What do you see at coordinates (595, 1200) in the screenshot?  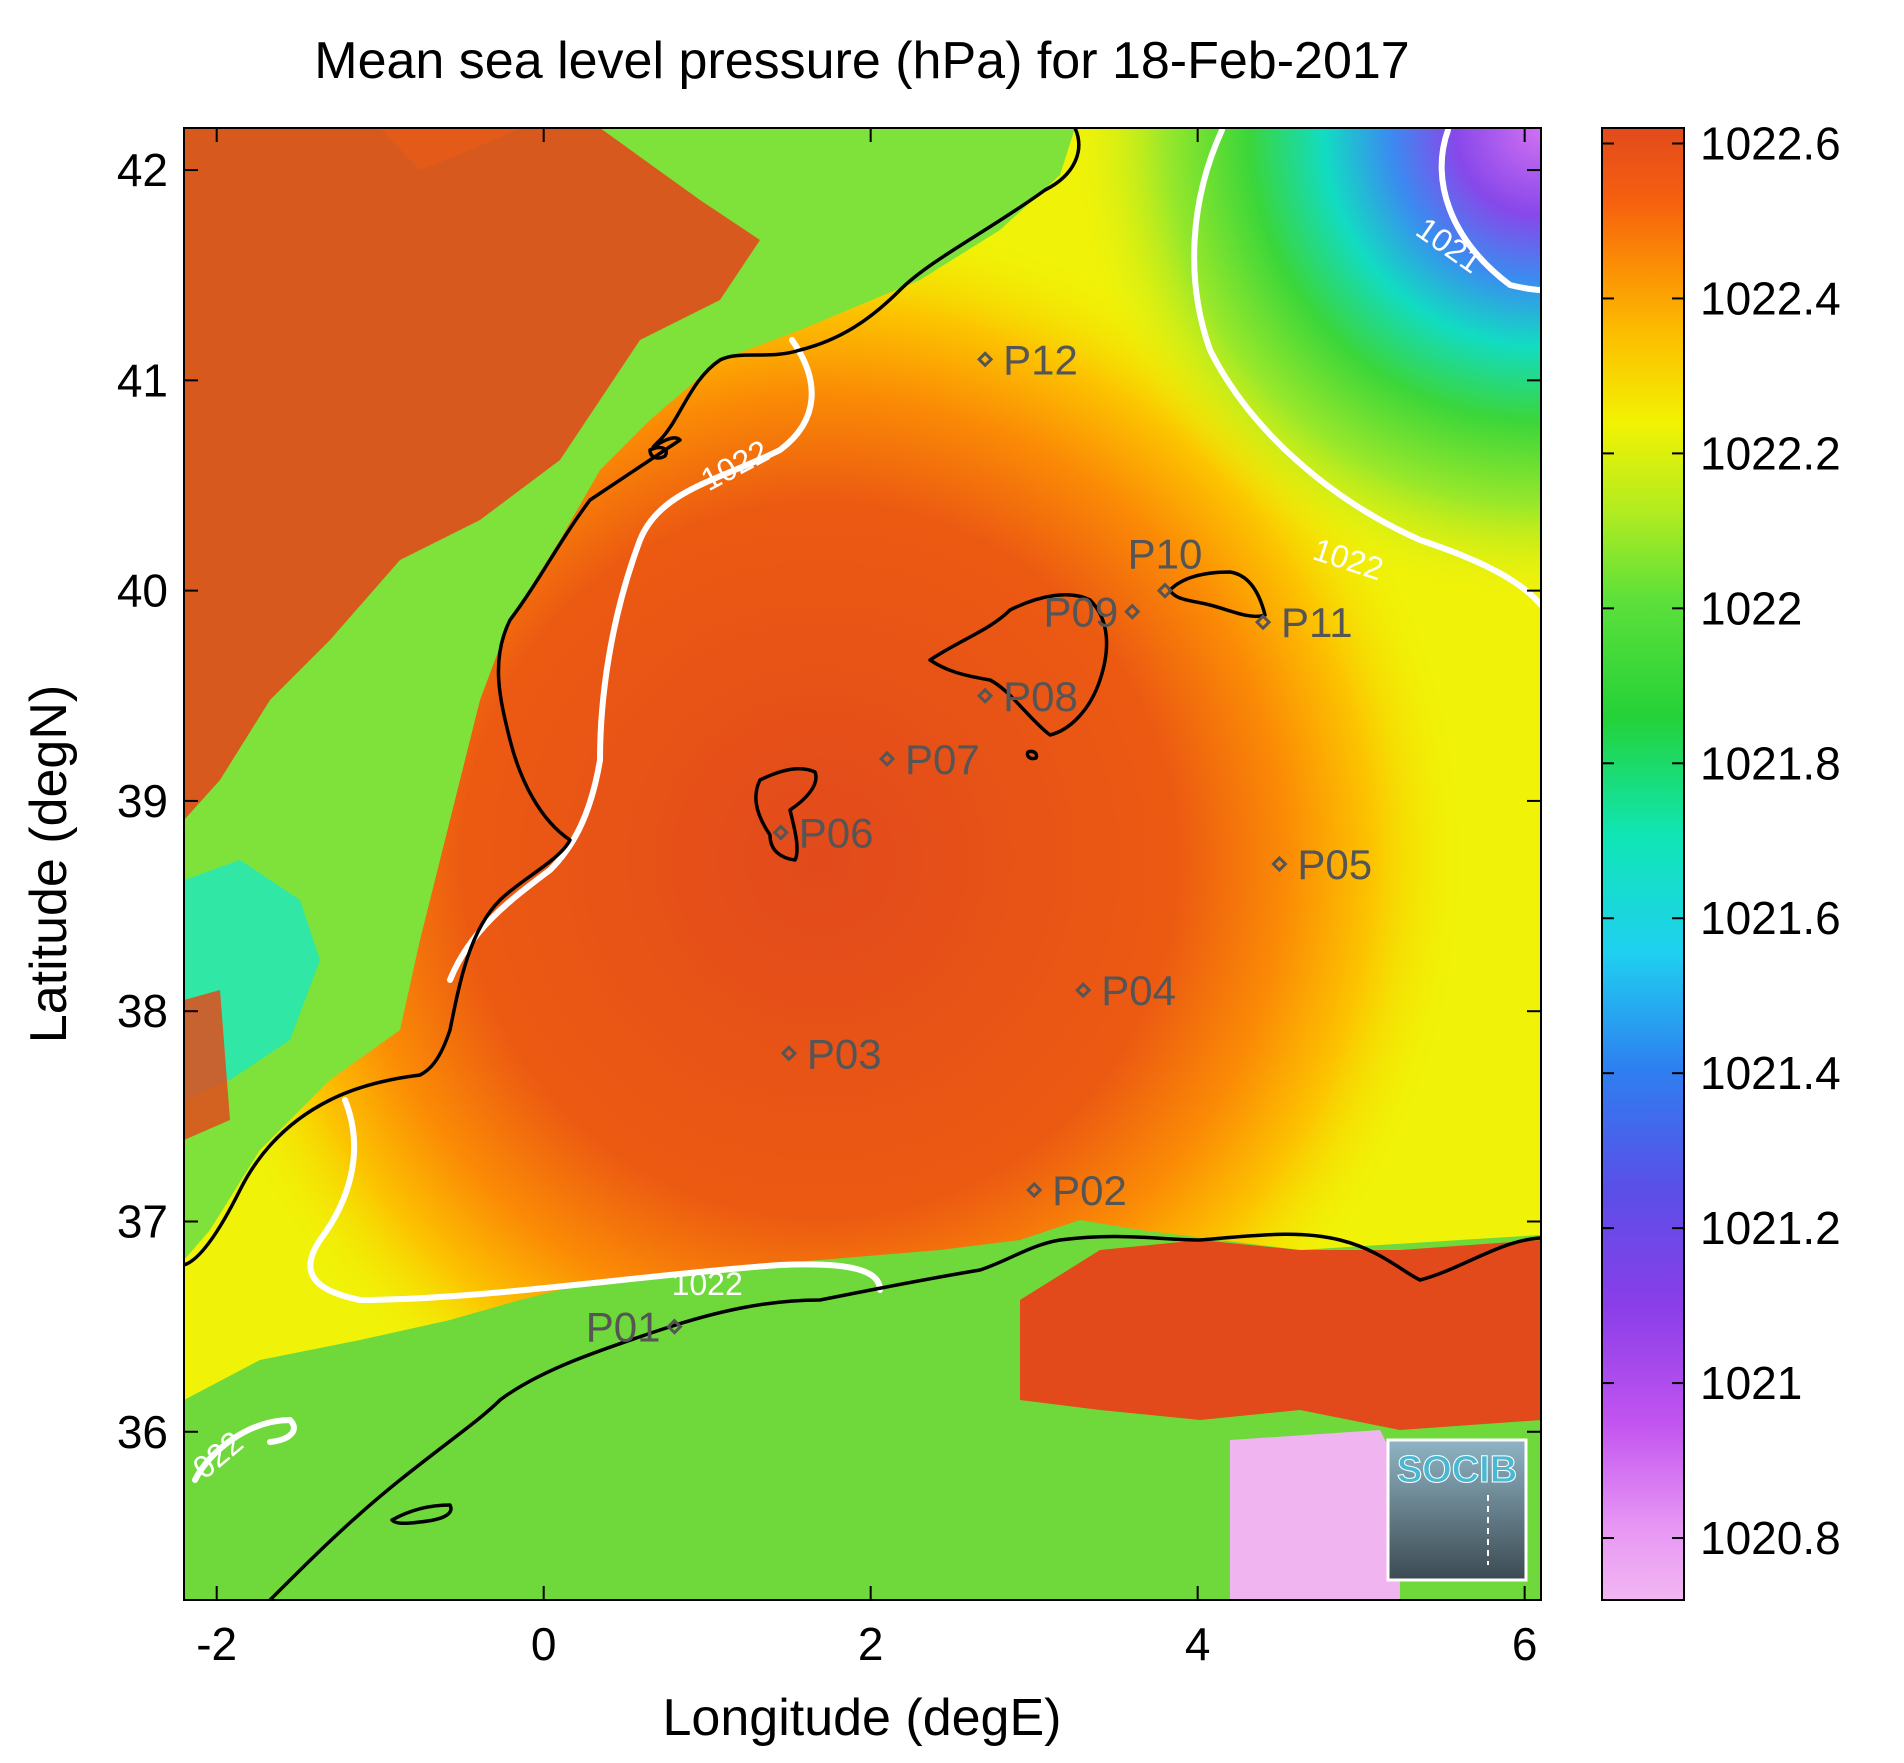 I see `isobar-1022-south` at bounding box center [595, 1200].